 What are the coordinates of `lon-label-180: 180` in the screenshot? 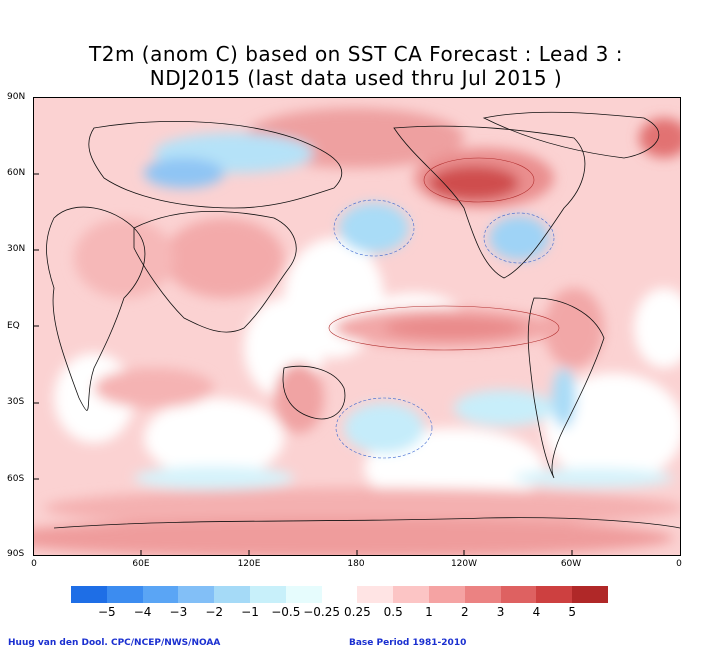 It's located at (356, 564).